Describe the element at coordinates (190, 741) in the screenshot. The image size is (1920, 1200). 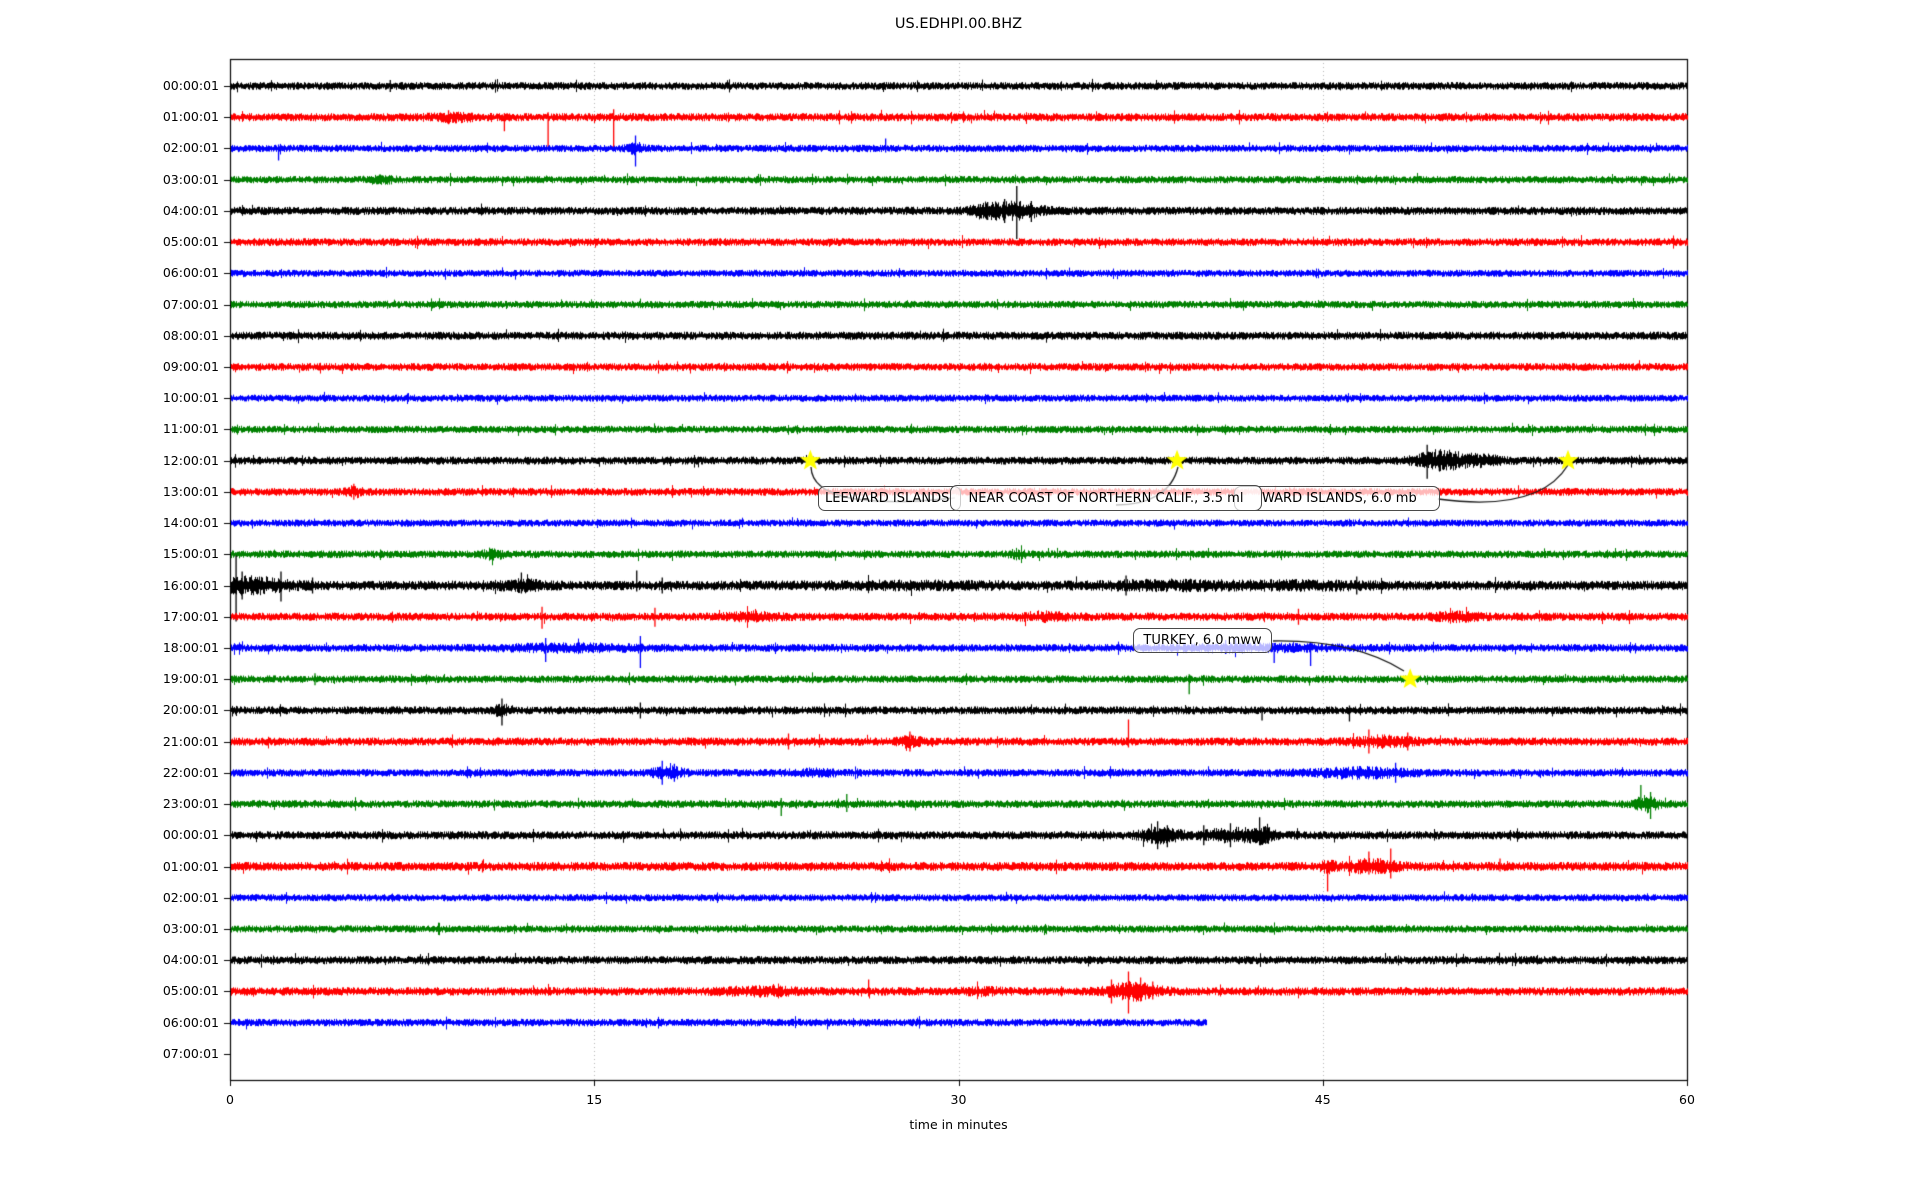
I see `y-axis-label: 21:00:01` at that location.